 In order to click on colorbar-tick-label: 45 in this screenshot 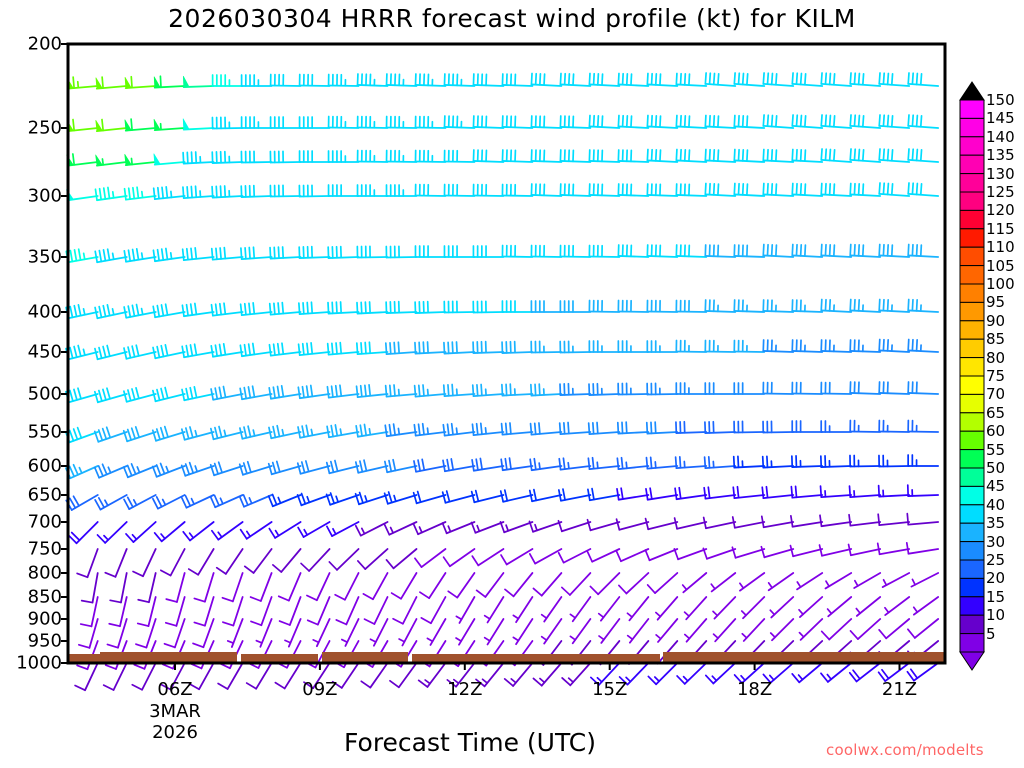, I will do `click(996, 486)`.